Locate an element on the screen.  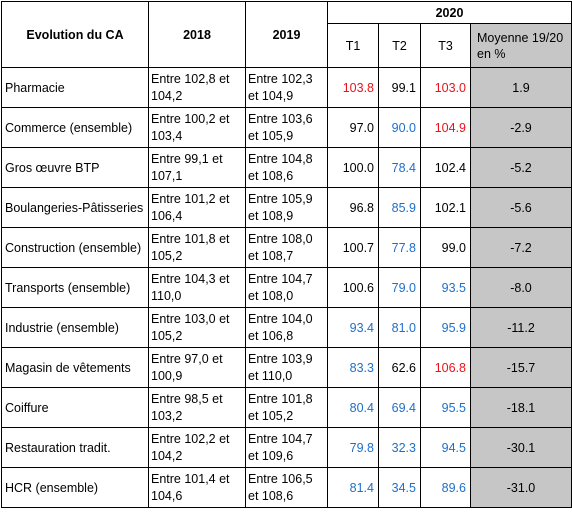
range-2019-cell: Entre 108,0 et 108,7 is located at coordinates (286, 247).